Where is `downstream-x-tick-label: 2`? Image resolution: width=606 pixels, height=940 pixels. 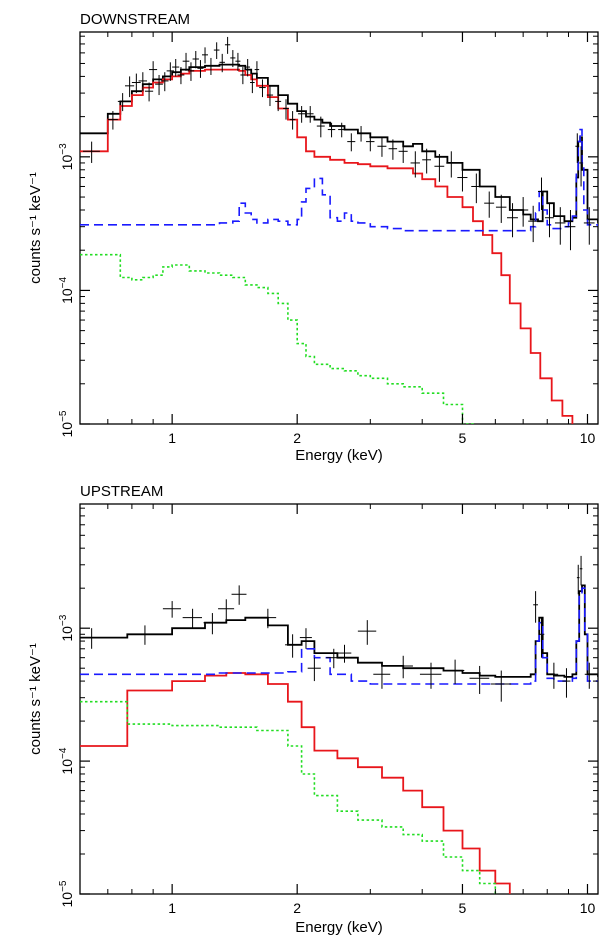
downstream-x-tick-label: 2 is located at coordinates (297, 438).